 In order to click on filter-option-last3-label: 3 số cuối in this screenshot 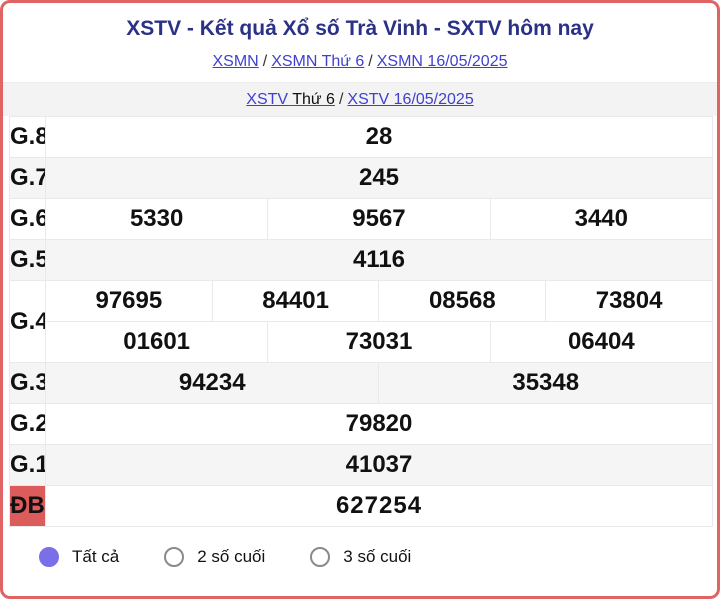, I will do `click(377, 556)`.